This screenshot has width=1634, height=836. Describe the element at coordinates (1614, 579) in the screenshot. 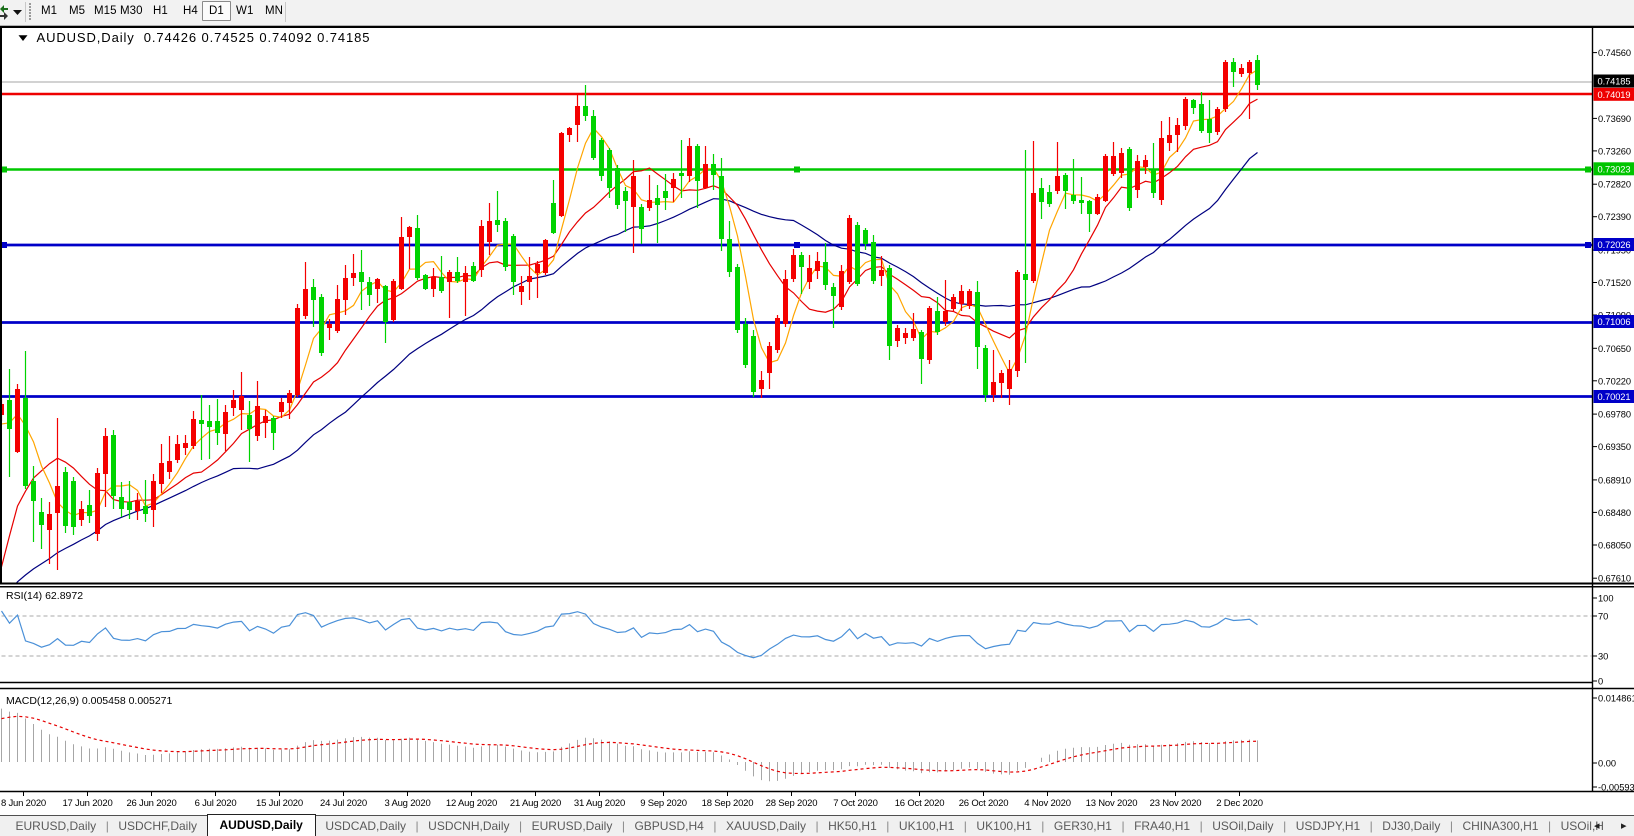

I see `svg-text: 0.67610` at that location.